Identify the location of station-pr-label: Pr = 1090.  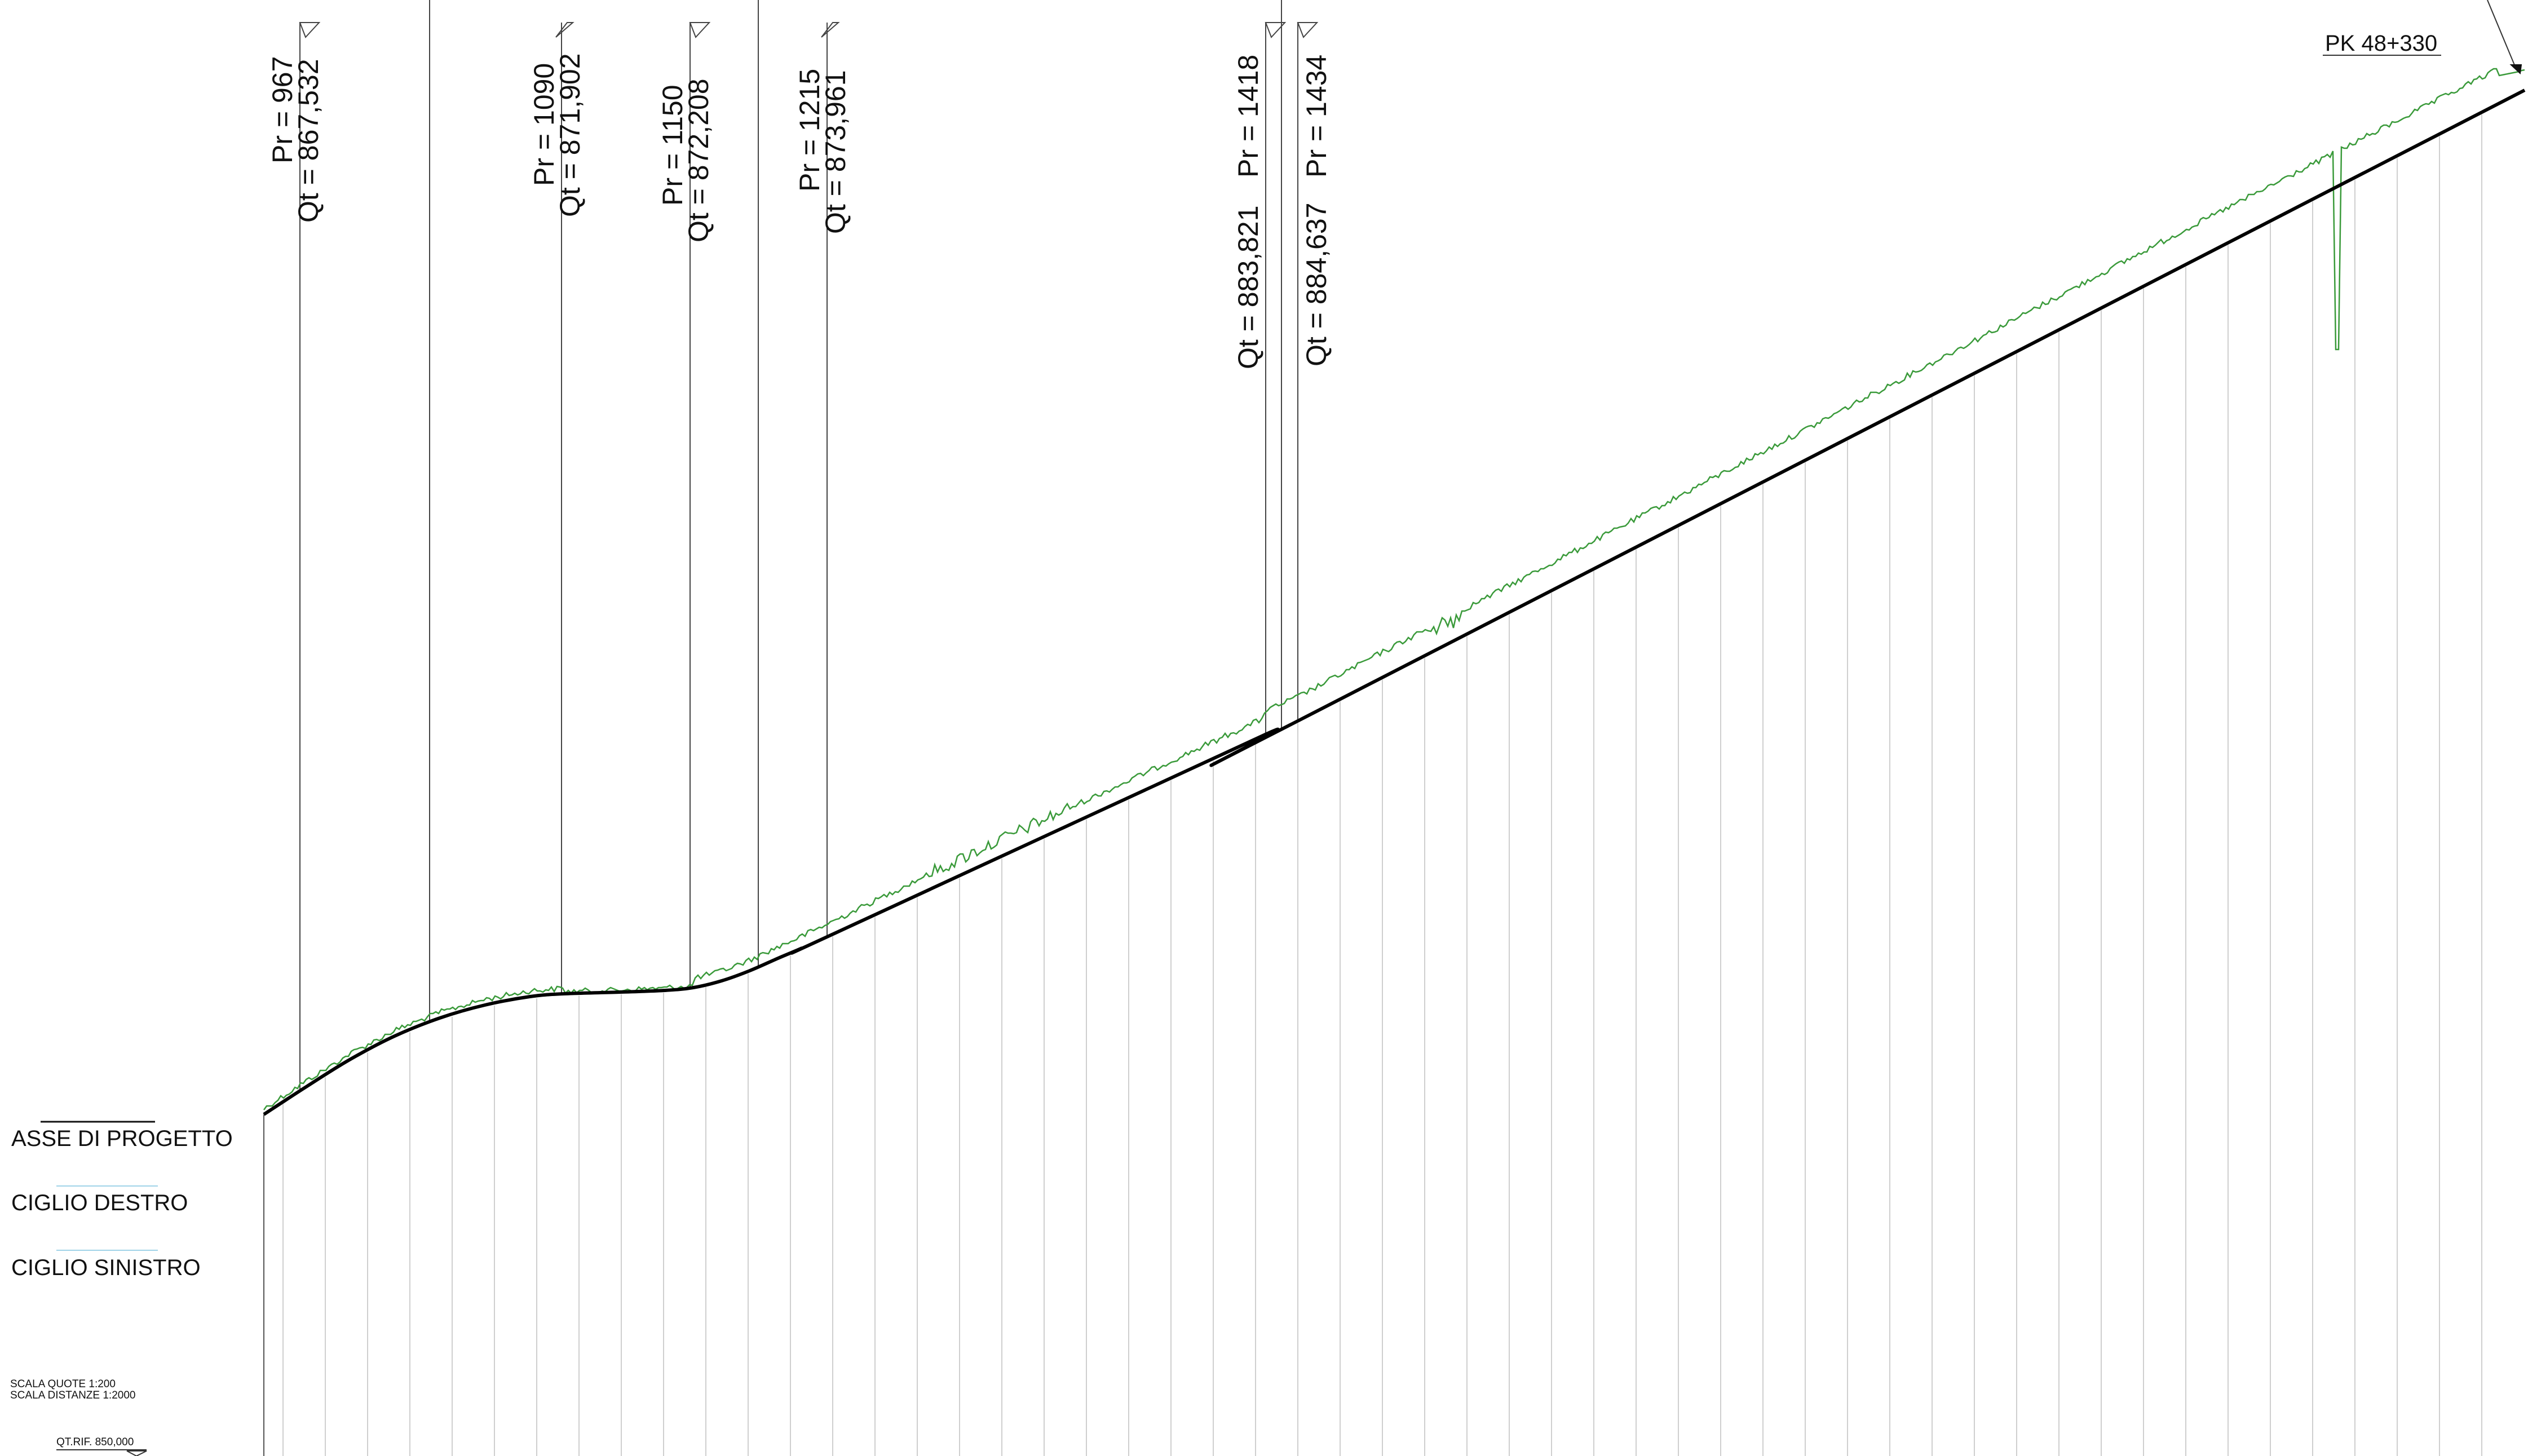
(544, 124).